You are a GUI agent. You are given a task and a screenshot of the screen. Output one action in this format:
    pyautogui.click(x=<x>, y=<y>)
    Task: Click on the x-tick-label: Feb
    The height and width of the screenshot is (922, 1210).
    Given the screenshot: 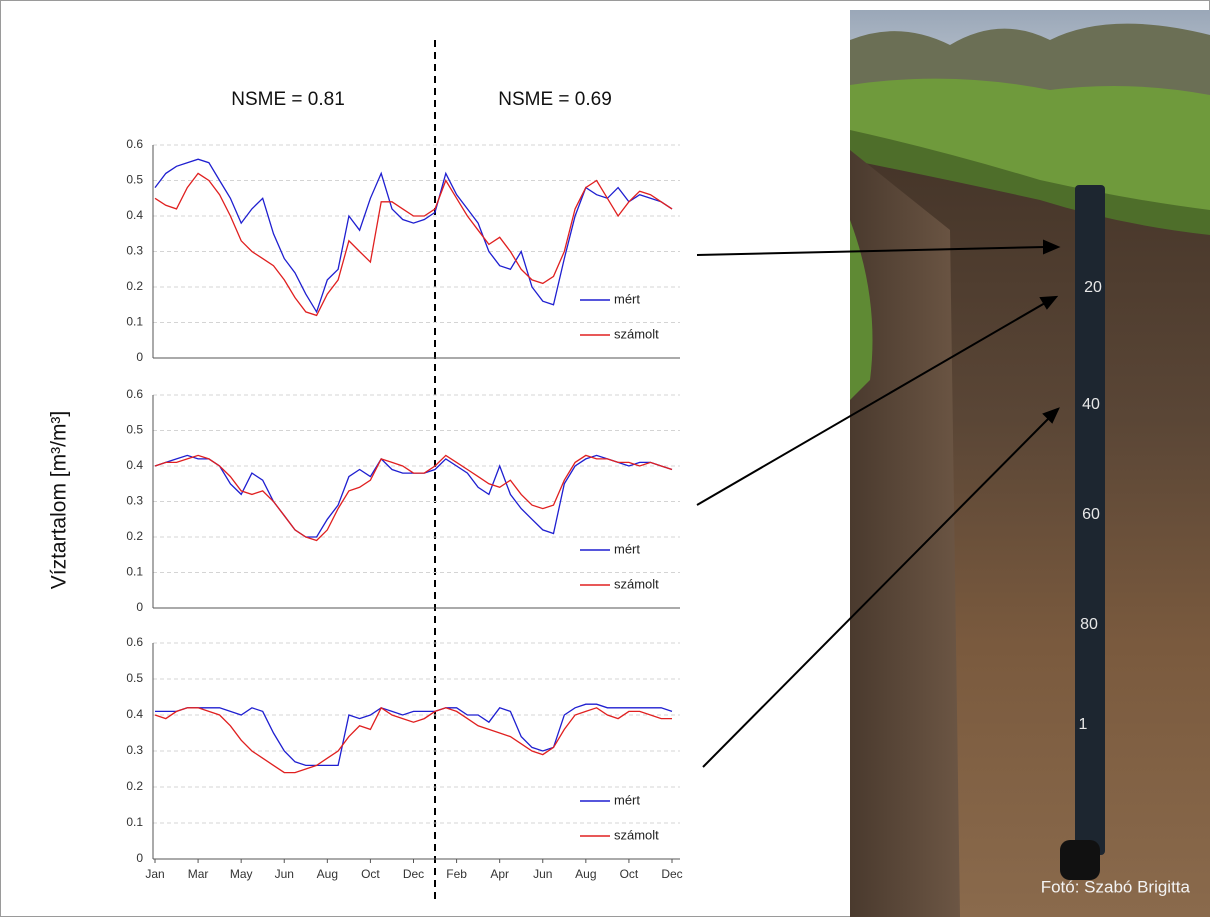 What is the action you would take?
    pyautogui.click(x=456, y=874)
    